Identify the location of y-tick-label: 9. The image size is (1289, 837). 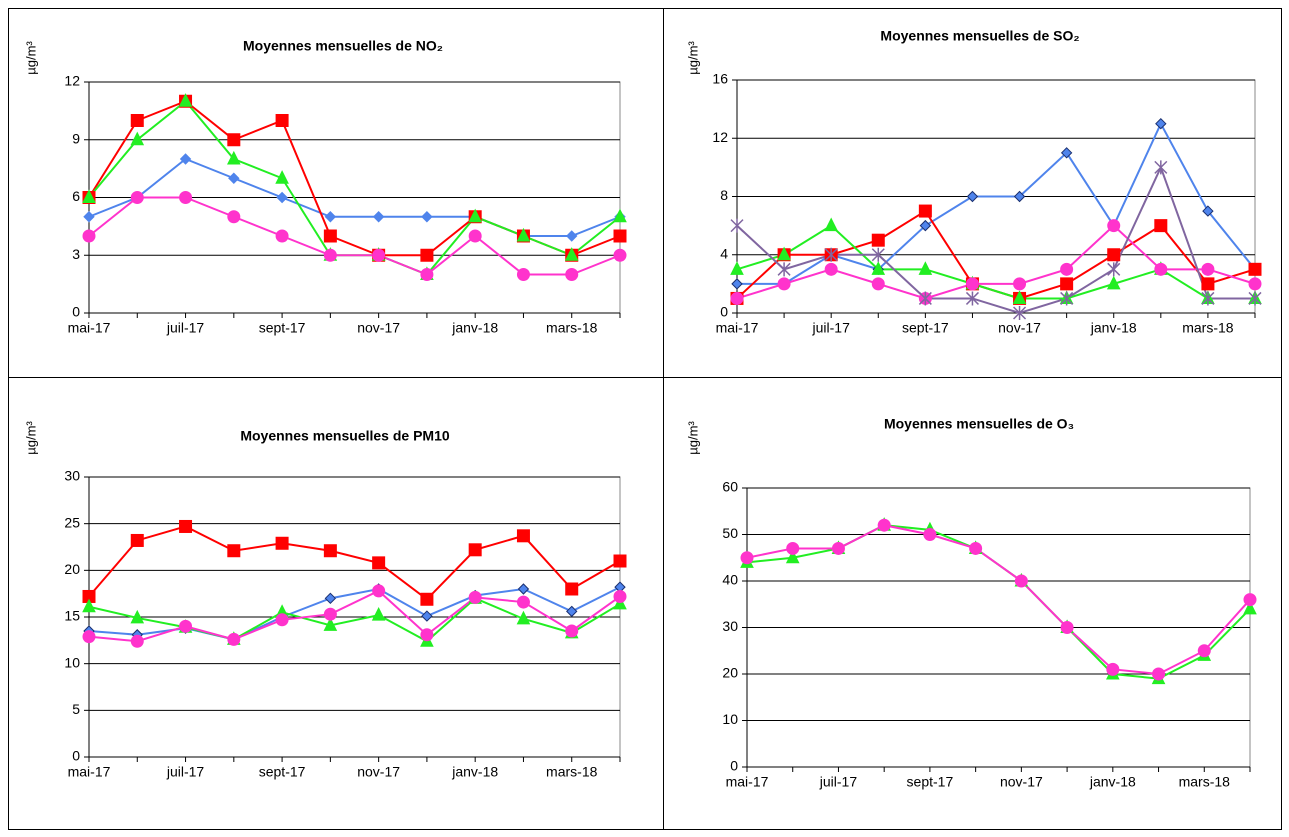
(76, 138).